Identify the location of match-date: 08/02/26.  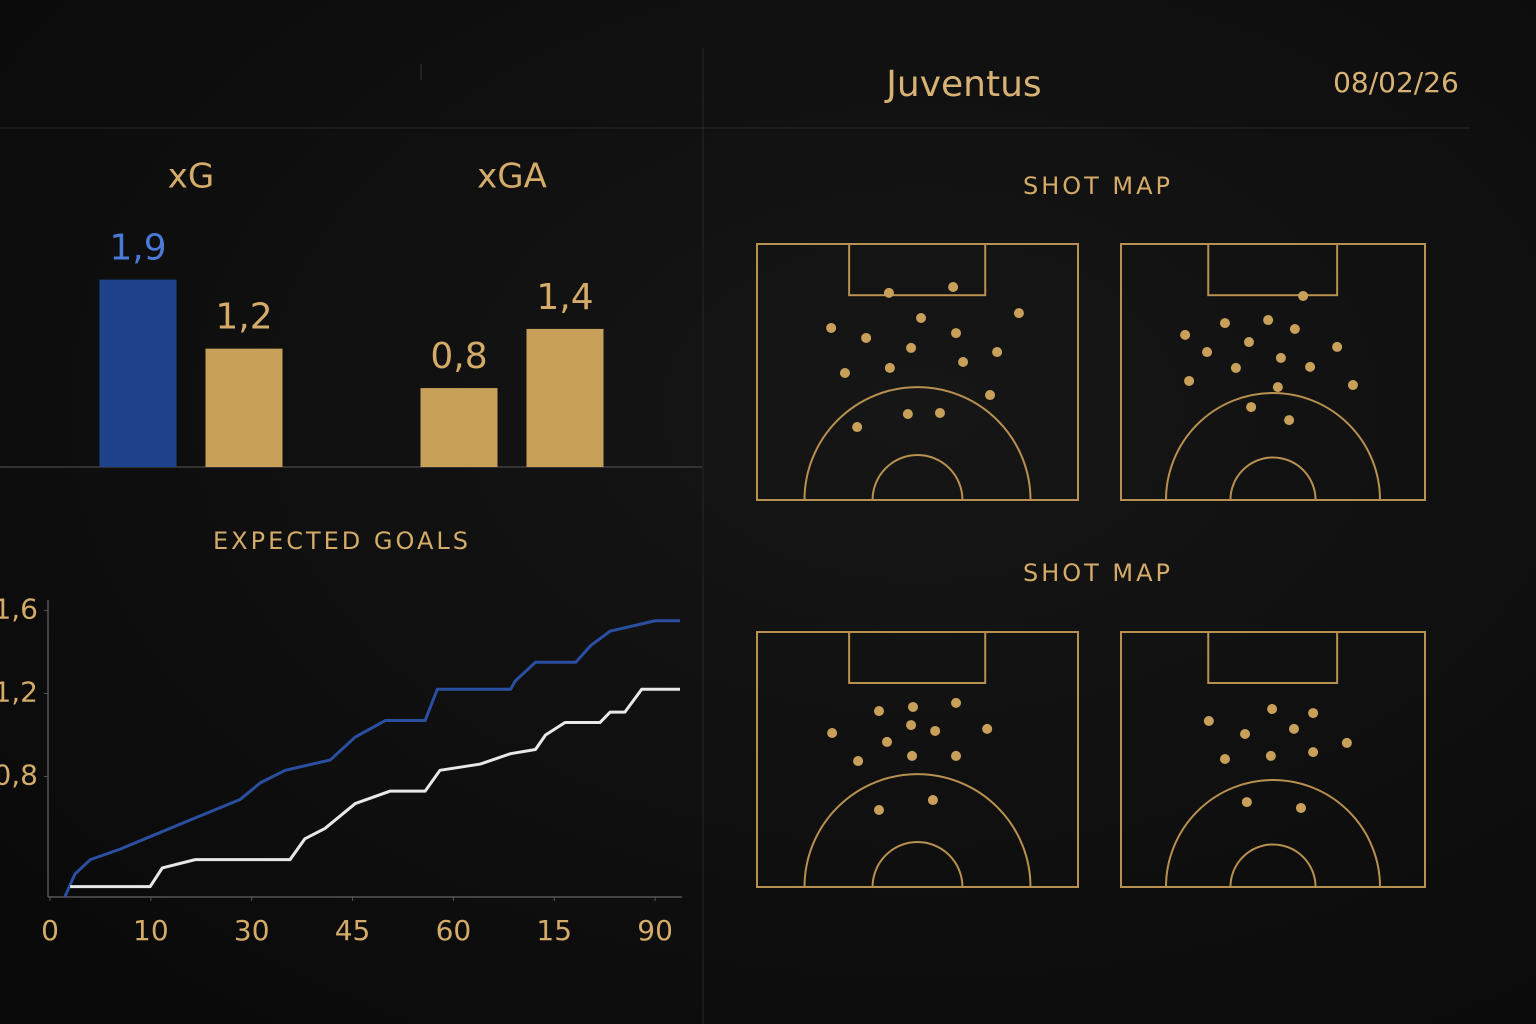
(1396, 82).